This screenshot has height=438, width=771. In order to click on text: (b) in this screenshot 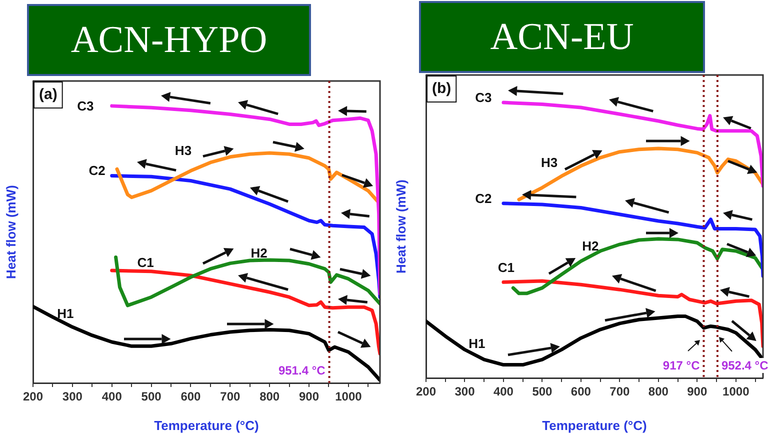, I will do `click(442, 89)`.